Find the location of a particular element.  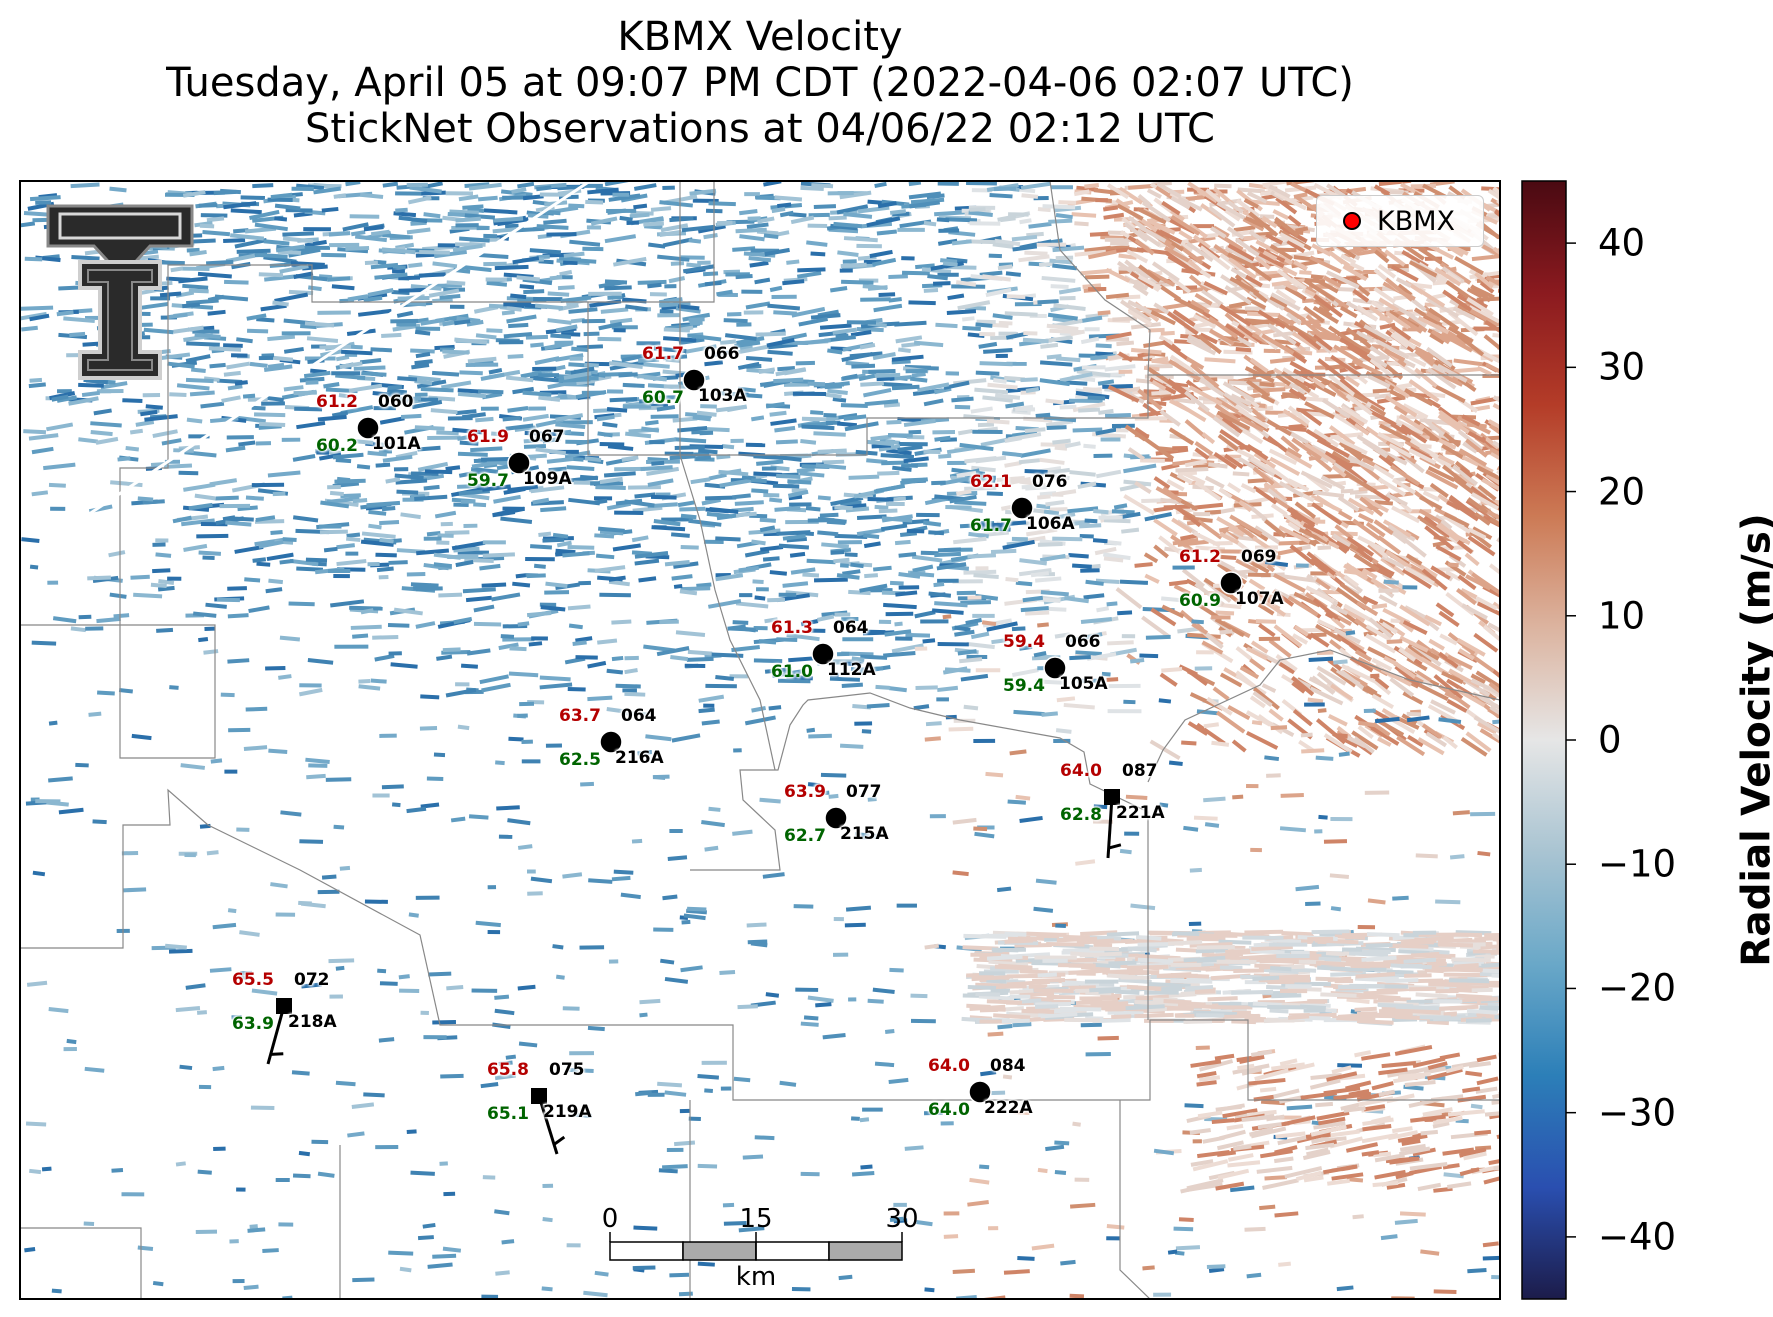

station-dewpoint: 62.5 is located at coordinates (580, 760).